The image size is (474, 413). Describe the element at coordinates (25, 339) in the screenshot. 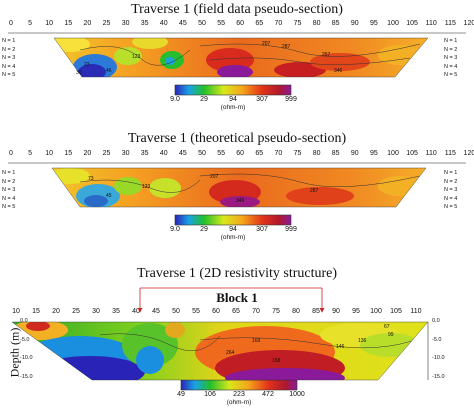

I see `depth-tick-label: -5.0` at that location.